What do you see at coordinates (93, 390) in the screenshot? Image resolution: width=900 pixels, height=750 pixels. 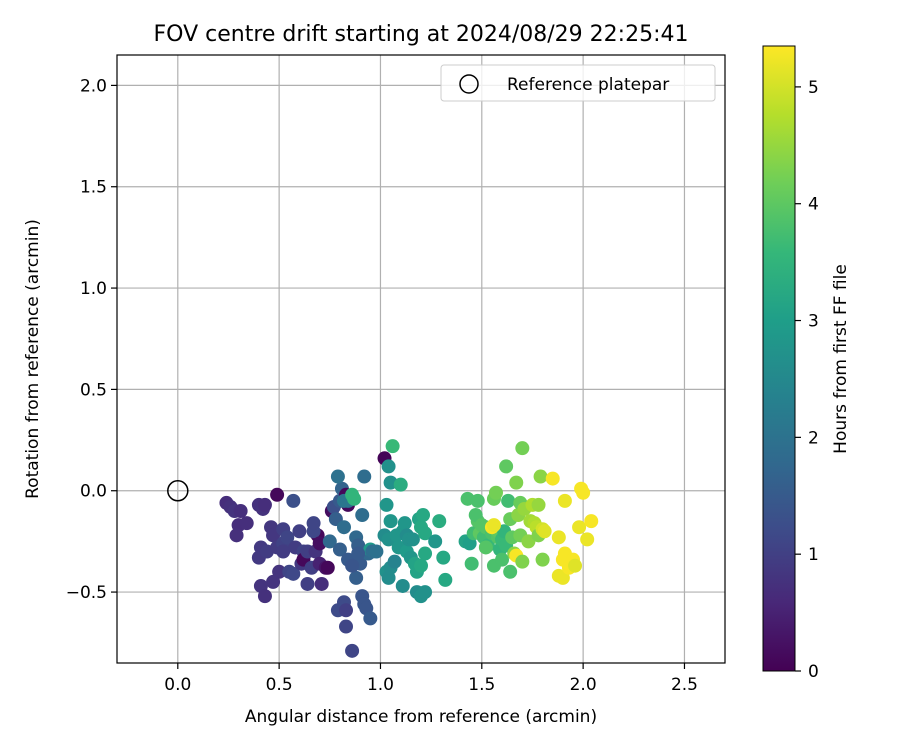 I see `y-tick-label: 0.5` at bounding box center [93, 390].